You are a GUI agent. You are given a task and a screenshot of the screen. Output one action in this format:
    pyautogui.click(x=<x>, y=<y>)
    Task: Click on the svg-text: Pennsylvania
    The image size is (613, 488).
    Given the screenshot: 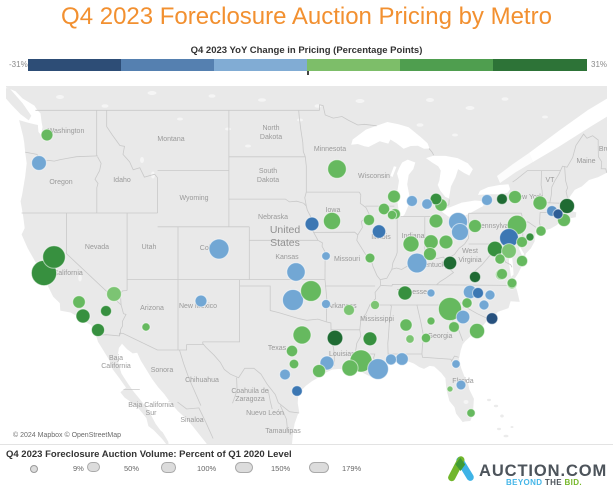 What is the action you would take?
    pyautogui.click(x=497, y=226)
    